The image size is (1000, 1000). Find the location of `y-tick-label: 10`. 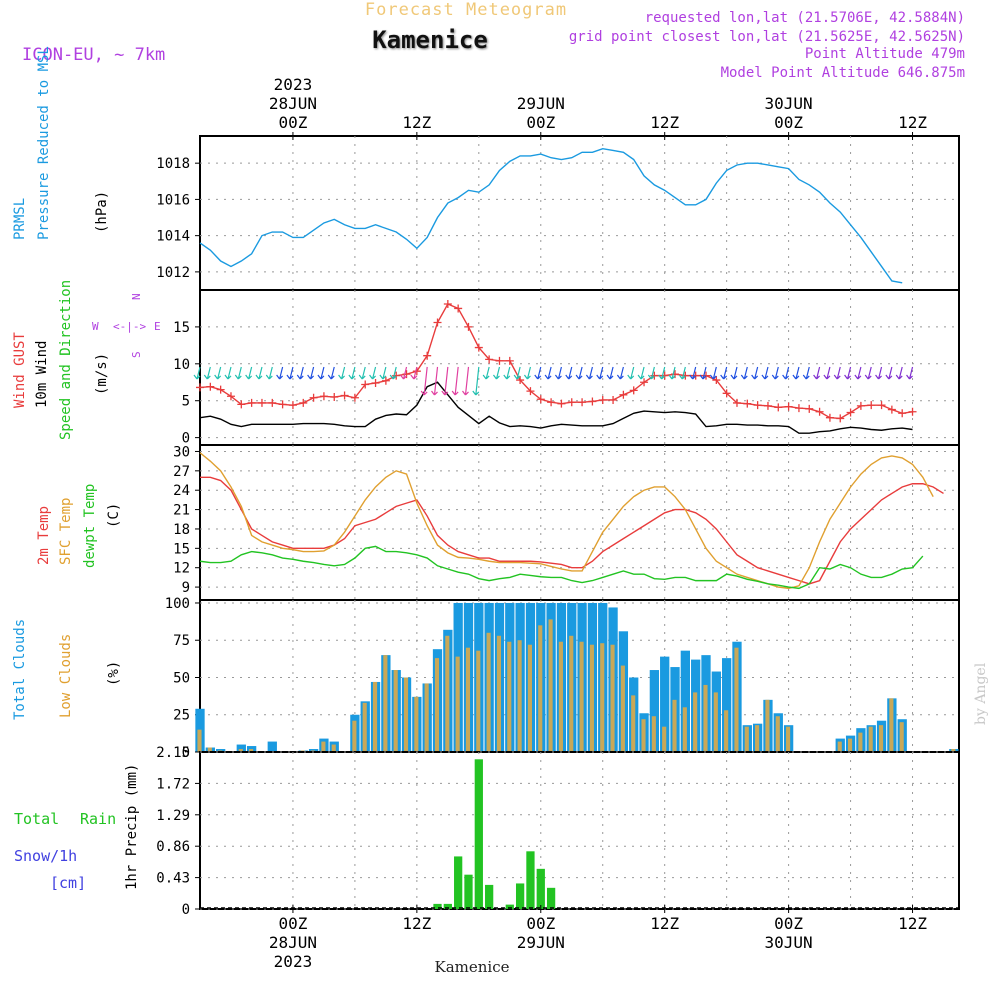

y-tick-label: 10 is located at coordinates (181, 365).